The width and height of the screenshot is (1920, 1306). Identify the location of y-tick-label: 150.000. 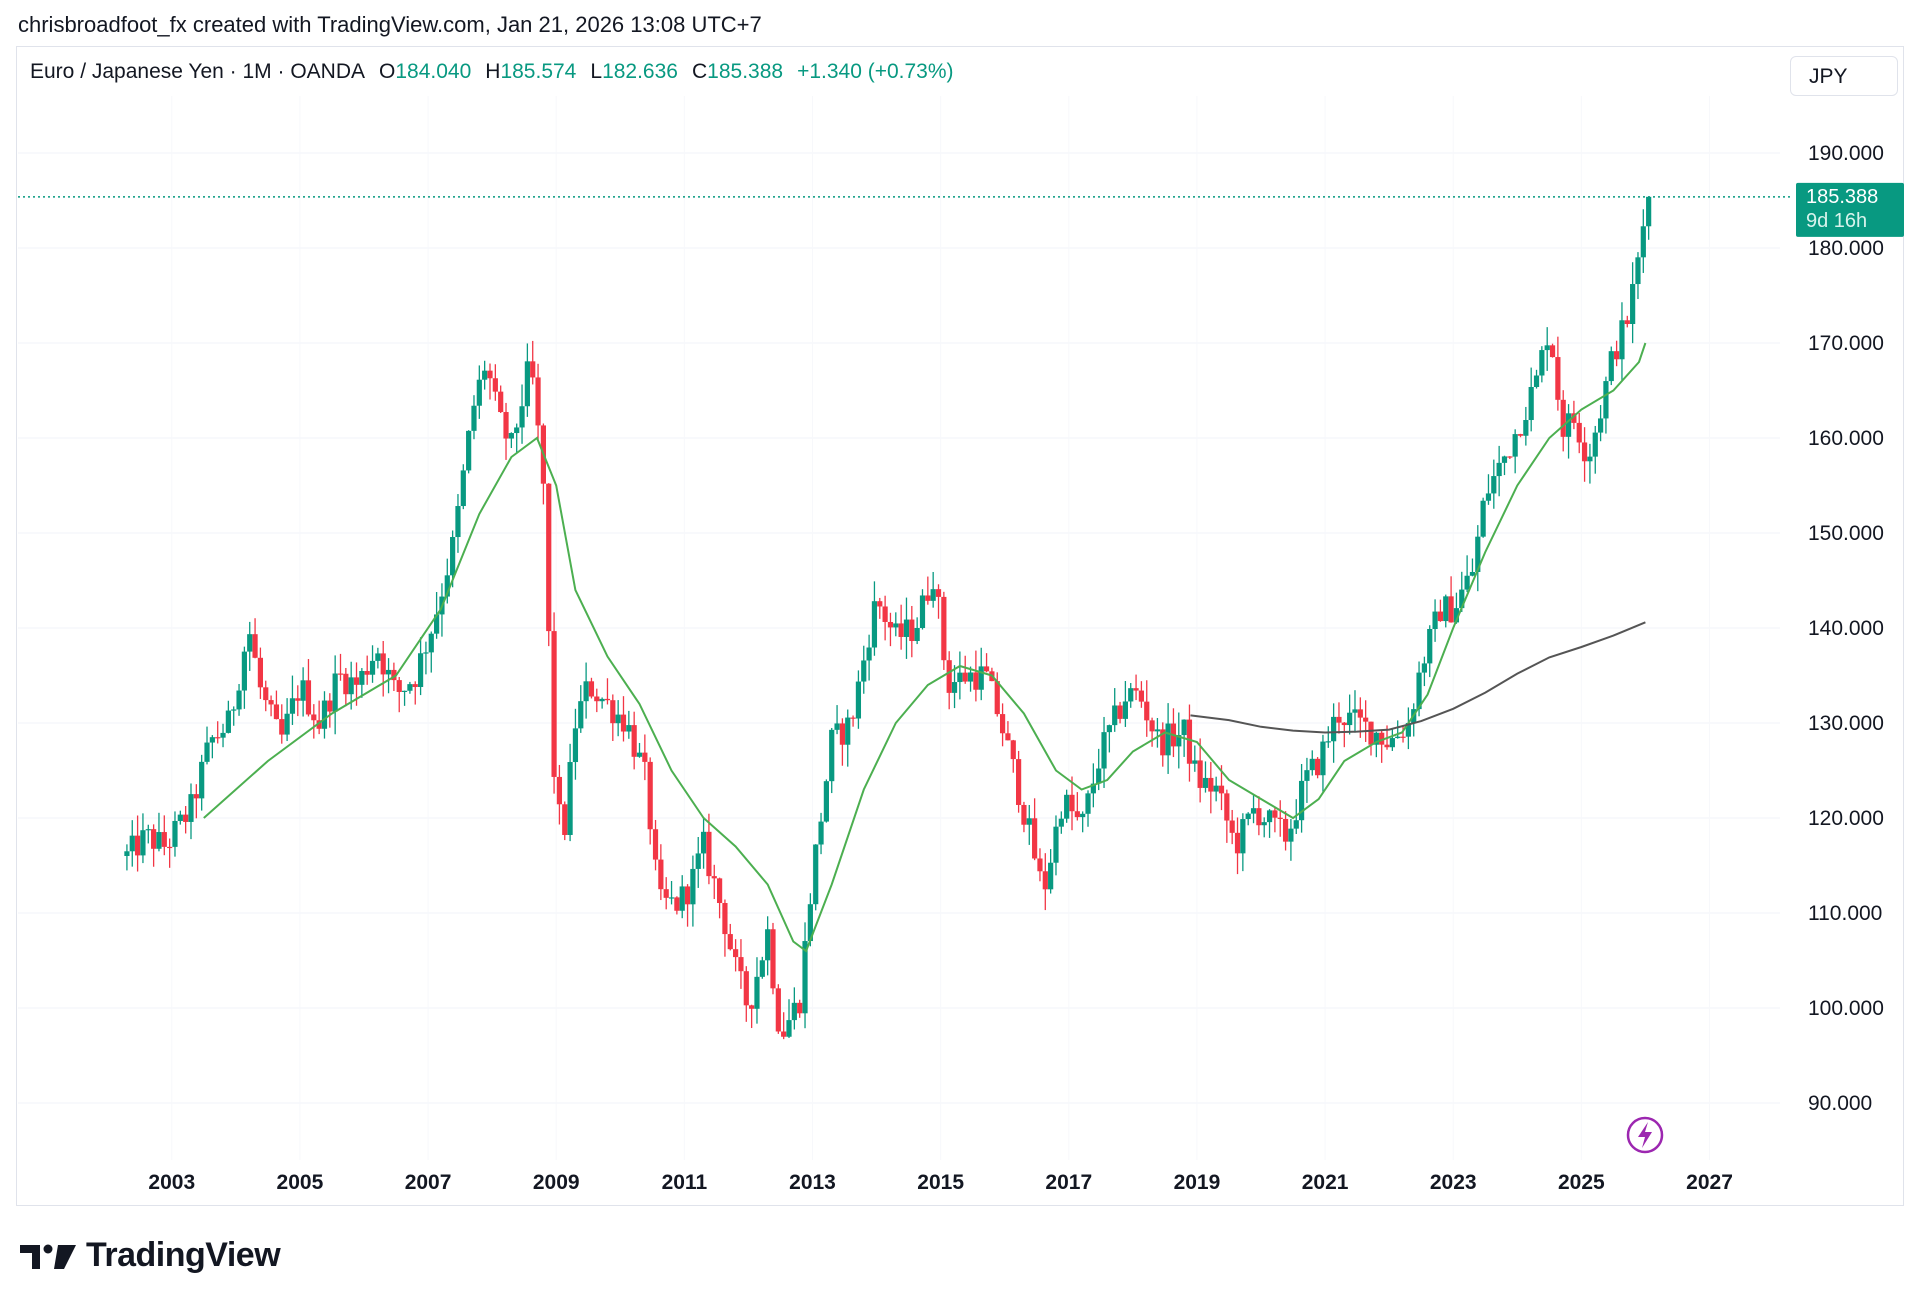
(1846, 533).